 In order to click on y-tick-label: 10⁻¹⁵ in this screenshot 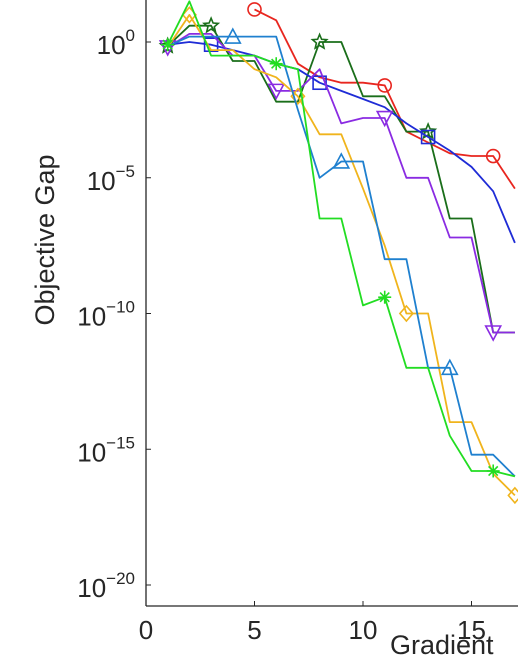, I will do `click(106, 450)`.